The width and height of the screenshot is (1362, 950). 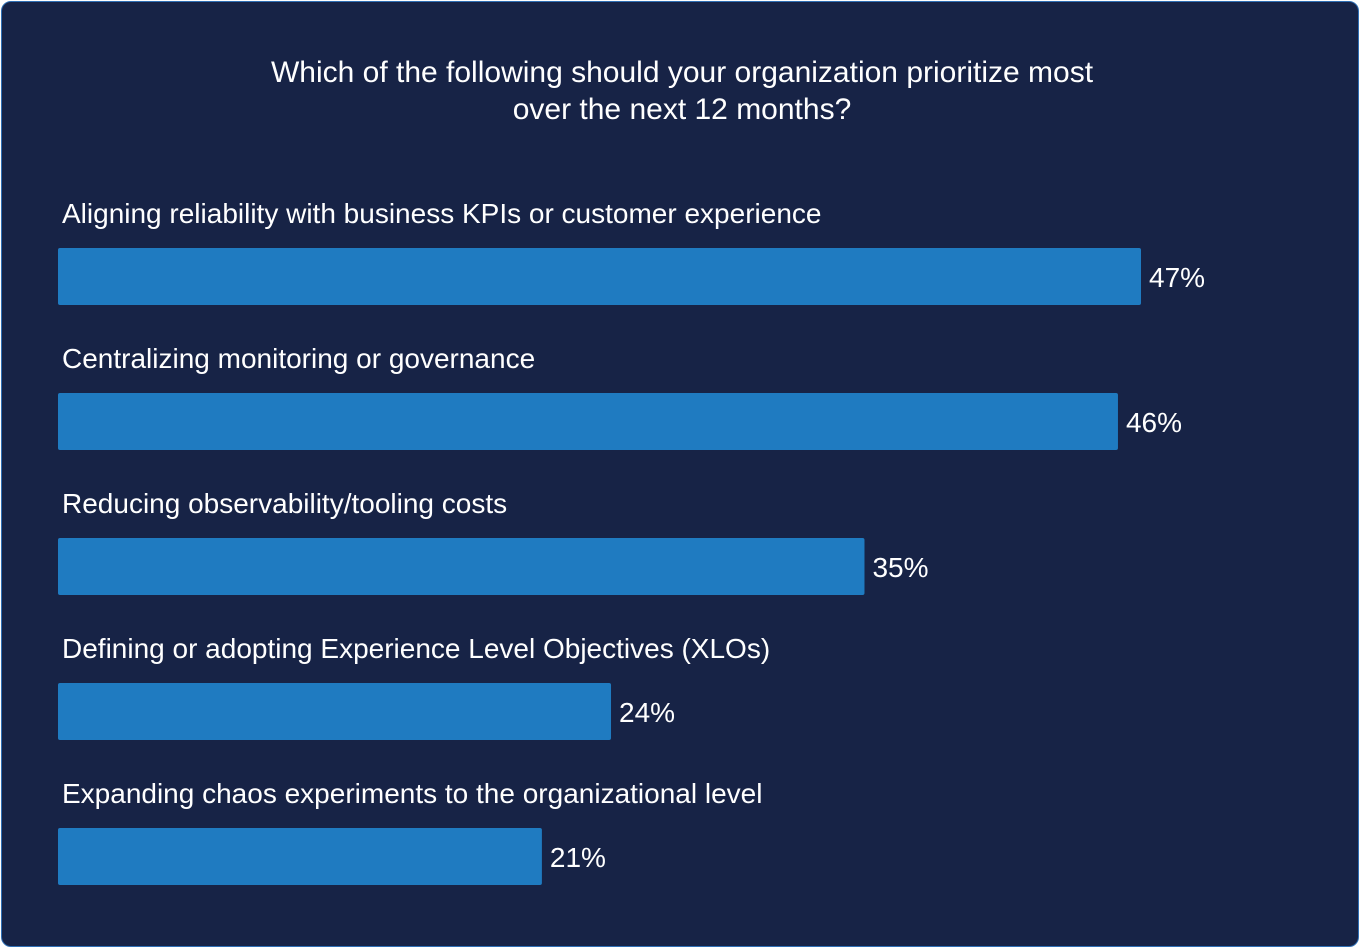 I want to click on category-label: Centralizing monitoring or governance, so click(x=298, y=358).